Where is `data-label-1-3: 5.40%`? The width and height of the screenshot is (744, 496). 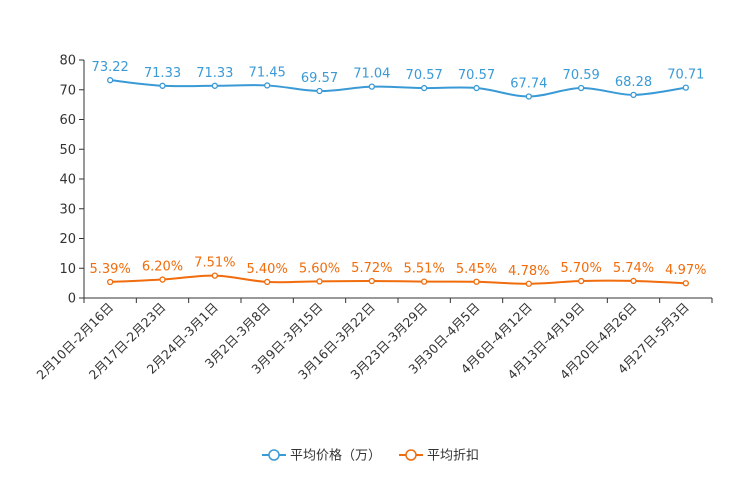
data-label-1-3: 5.40% is located at coordinates (267, 269).